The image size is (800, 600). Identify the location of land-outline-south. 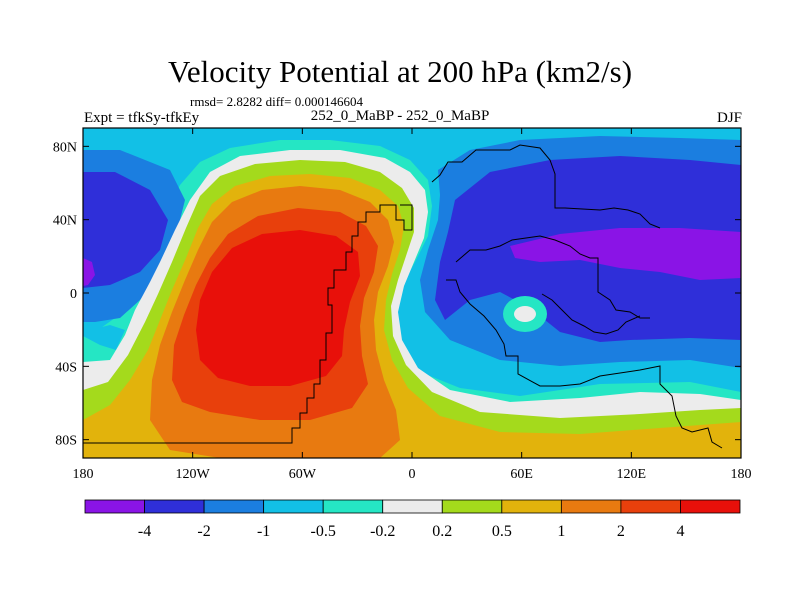
(584, 364).